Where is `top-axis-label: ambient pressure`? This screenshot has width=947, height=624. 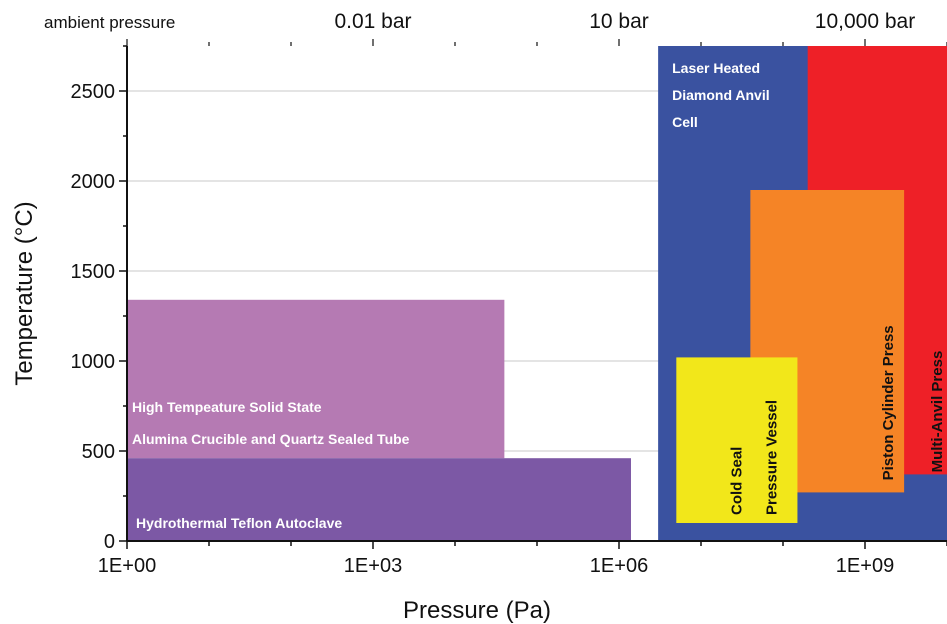 top-axis-label: ambient pressure is located at coordinates (109, 22).